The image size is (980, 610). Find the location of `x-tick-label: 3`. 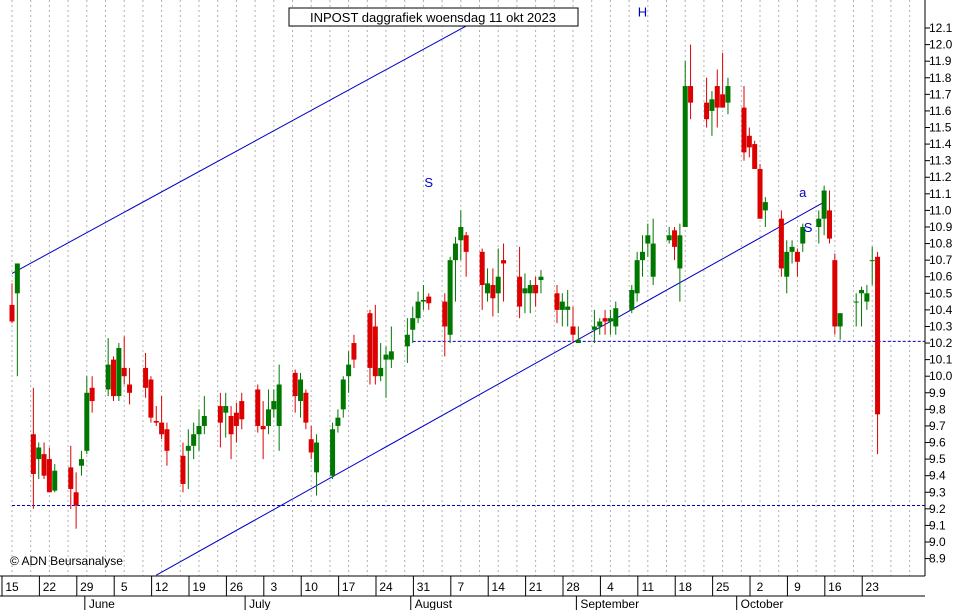

x-tick-label: 3 is located at coordinates (273, 587).